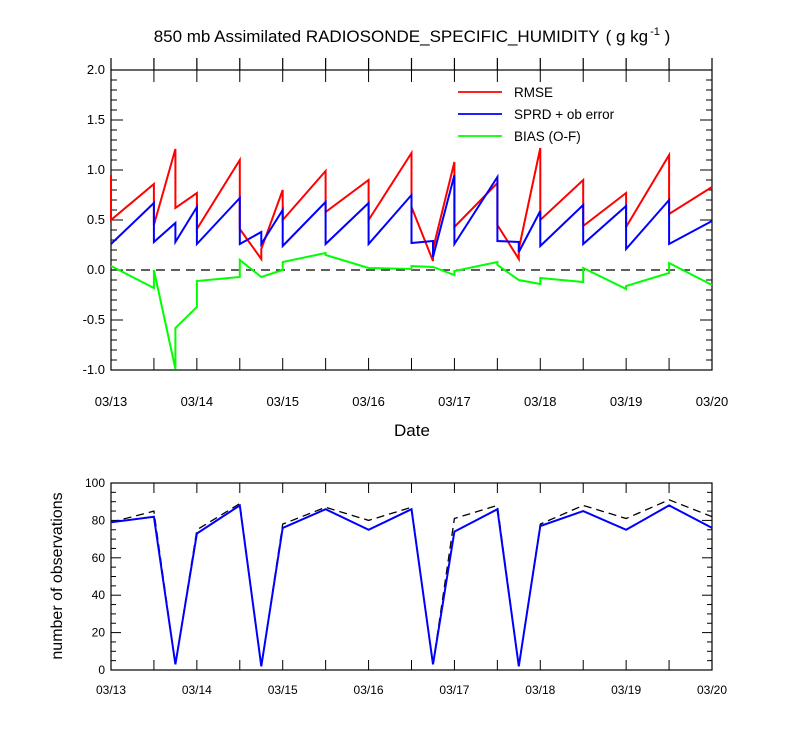  I want to click on chart-title-units-suffix: ), so click(665, 36).